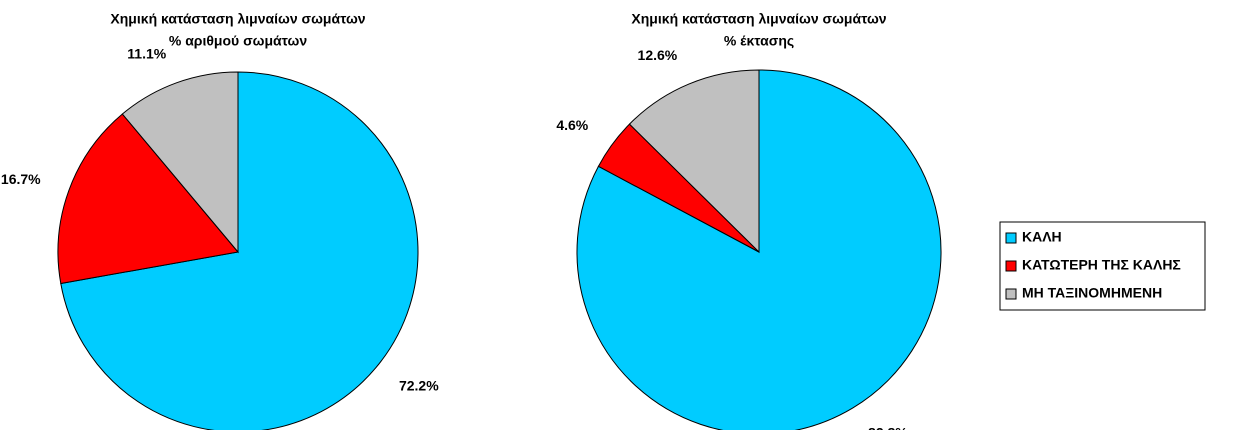  What do you see at coordinates (1092, 293) in the screenshot?
I see `legend-label: ΜΗ ΤΑΞΙΝΟΜΗΜΕΝΗ` at bounding box center [1092, 293].